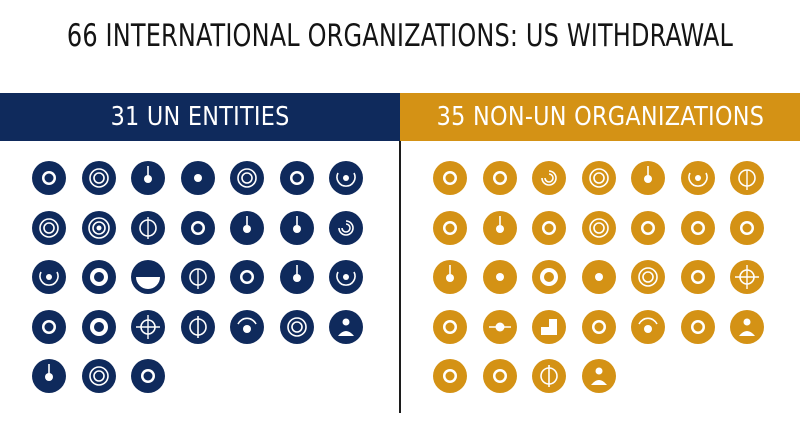  What do you see at coordinates (197, 277) in the screenshot?
I see `un-entity-ring-line-icon` at bounding box center [197, 277].